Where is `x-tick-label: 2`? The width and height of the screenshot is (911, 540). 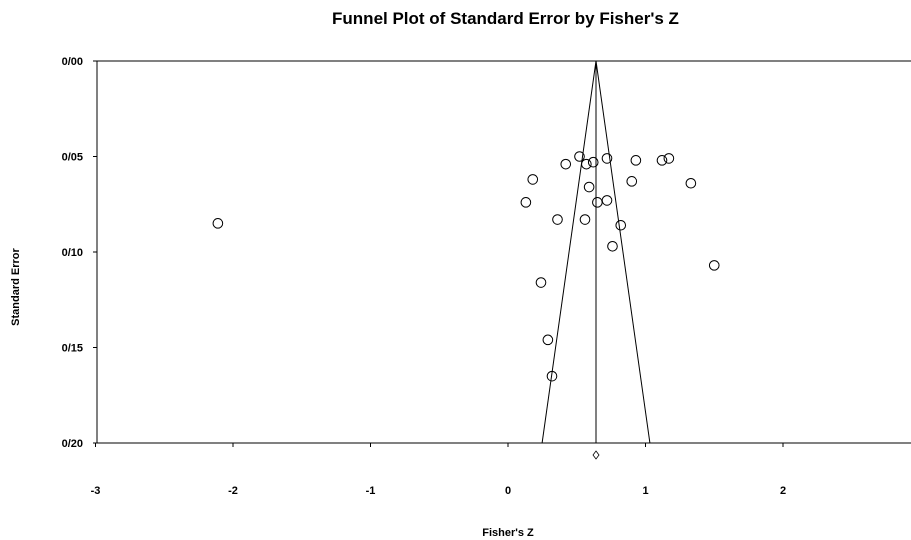 x-tick-label: 2 is located at coordinates (783, 491).